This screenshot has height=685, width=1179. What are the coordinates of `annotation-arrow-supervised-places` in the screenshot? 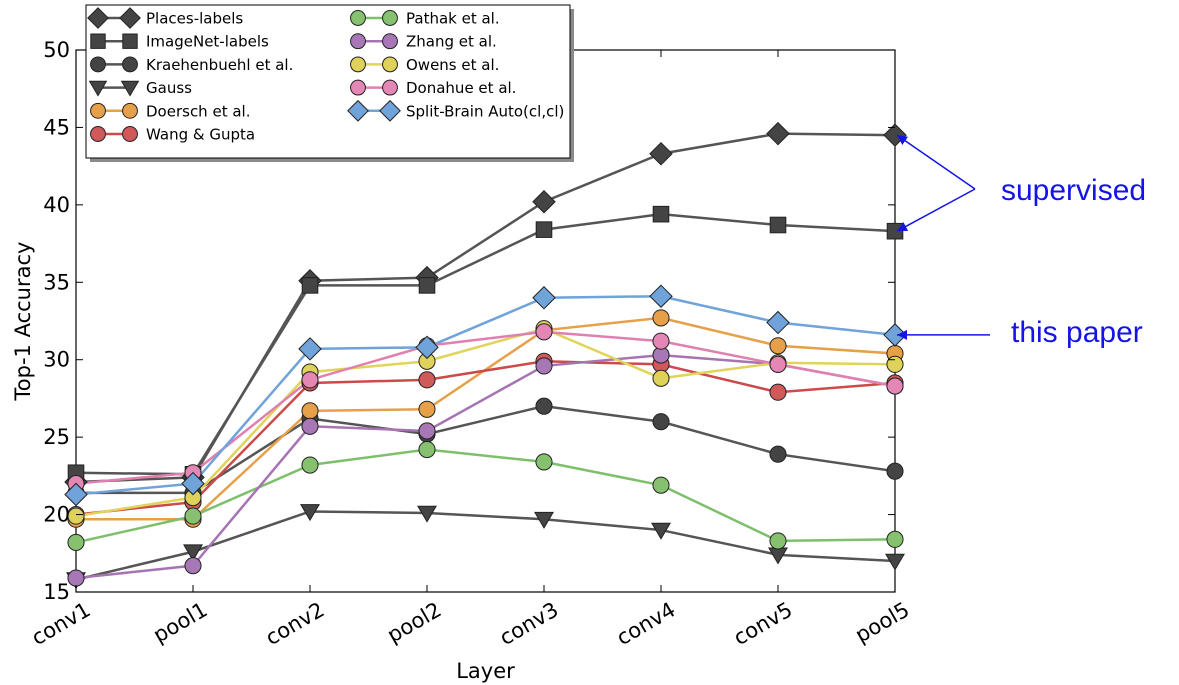 It's located at (936, 162).